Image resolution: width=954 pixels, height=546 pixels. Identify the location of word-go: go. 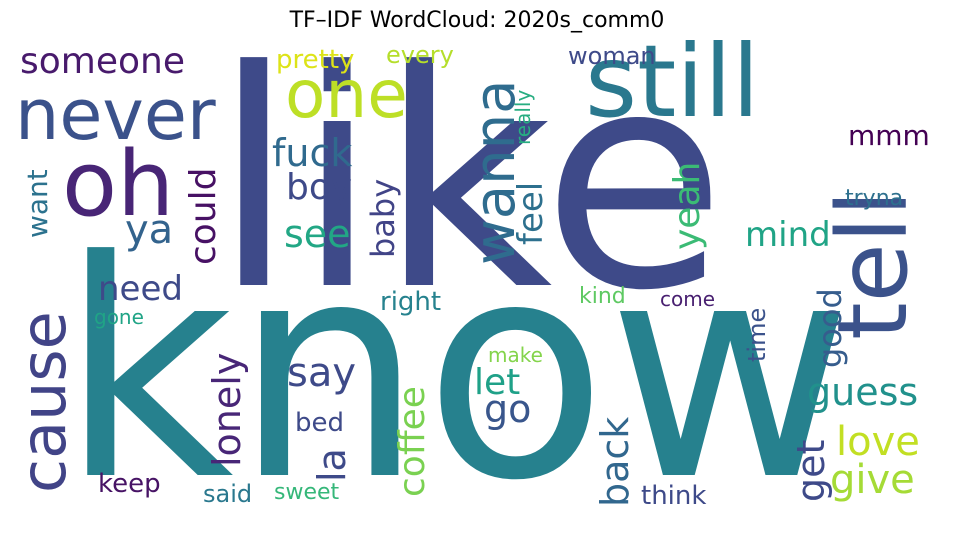
(508, 409).